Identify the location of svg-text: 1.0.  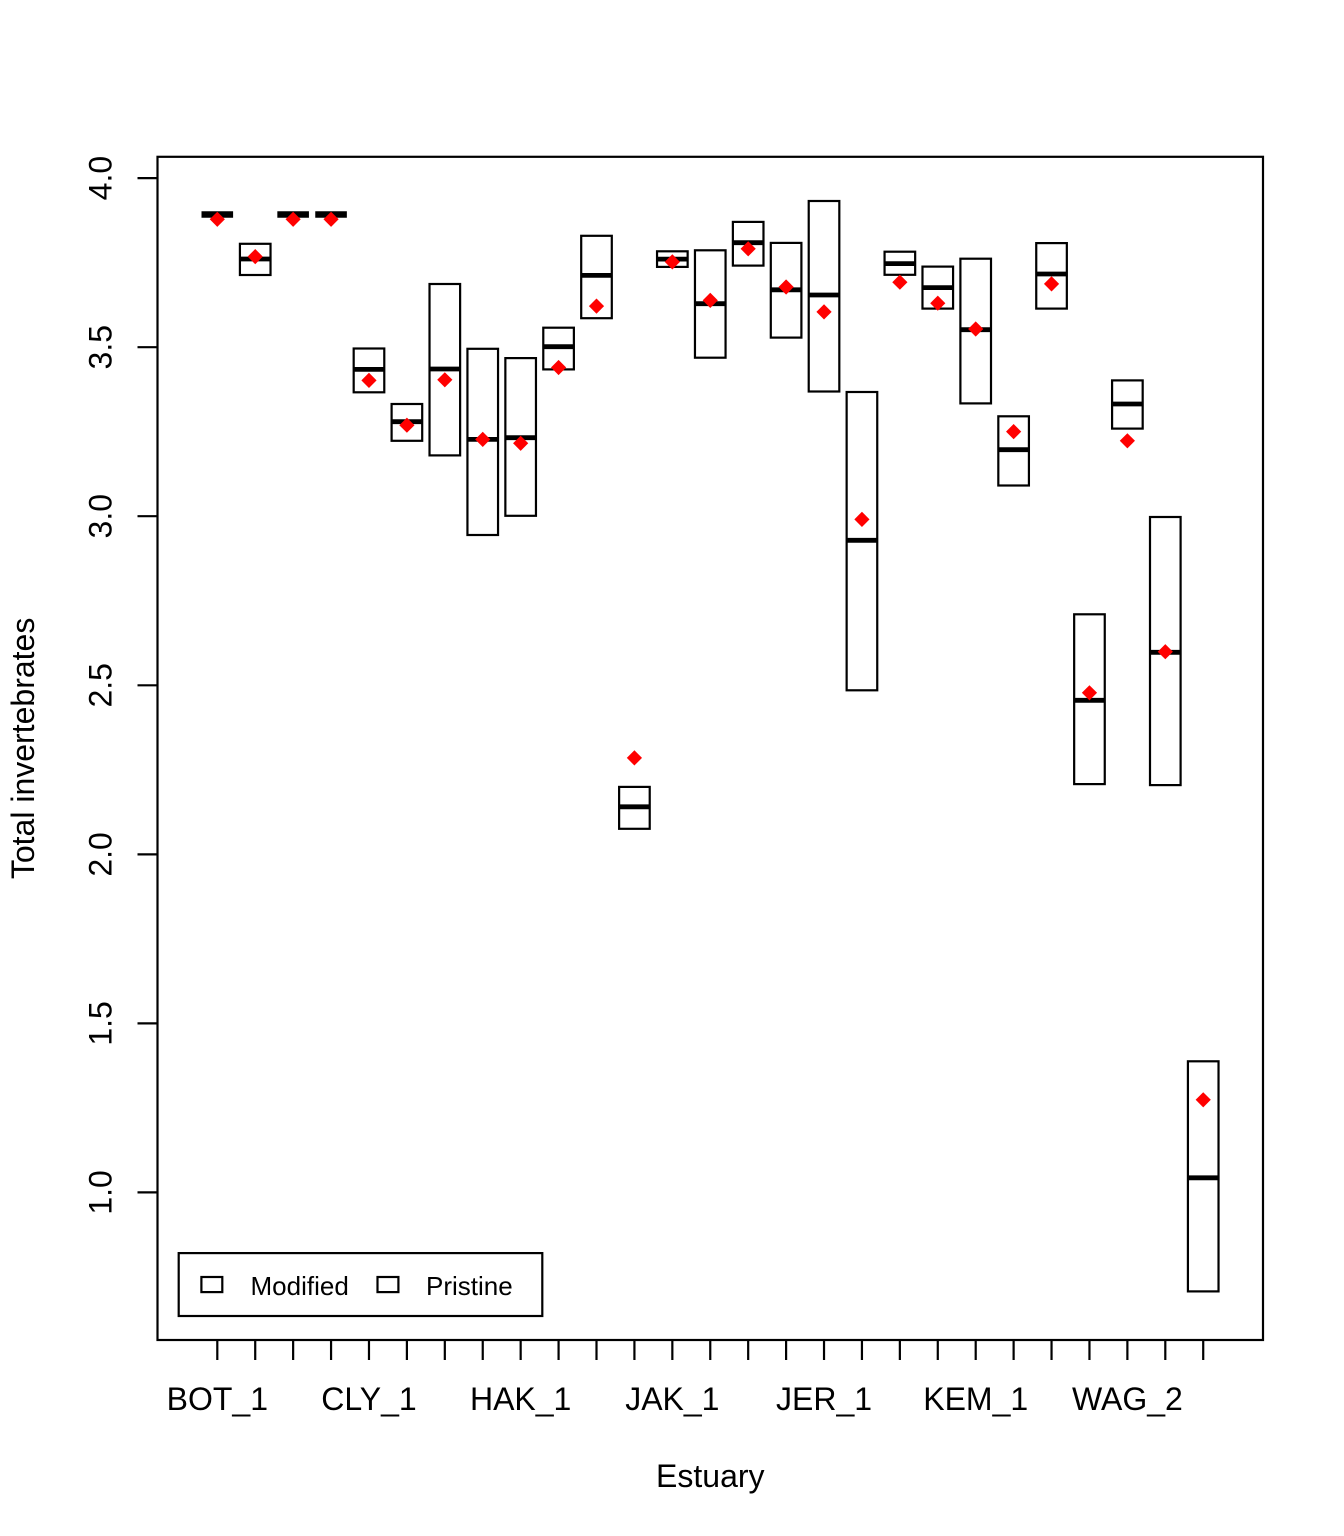
(101, 1192).